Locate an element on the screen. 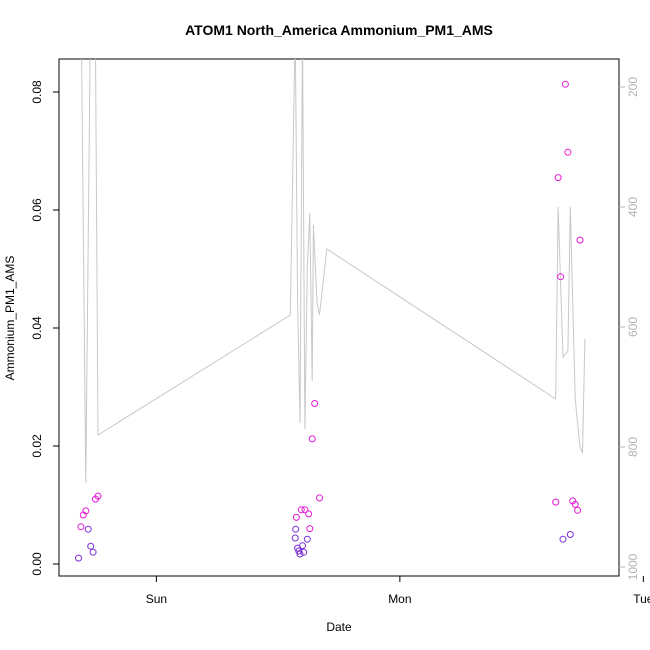  right-y-axis: 200 400 600 800 1000 is located at coordinates (629, 328).